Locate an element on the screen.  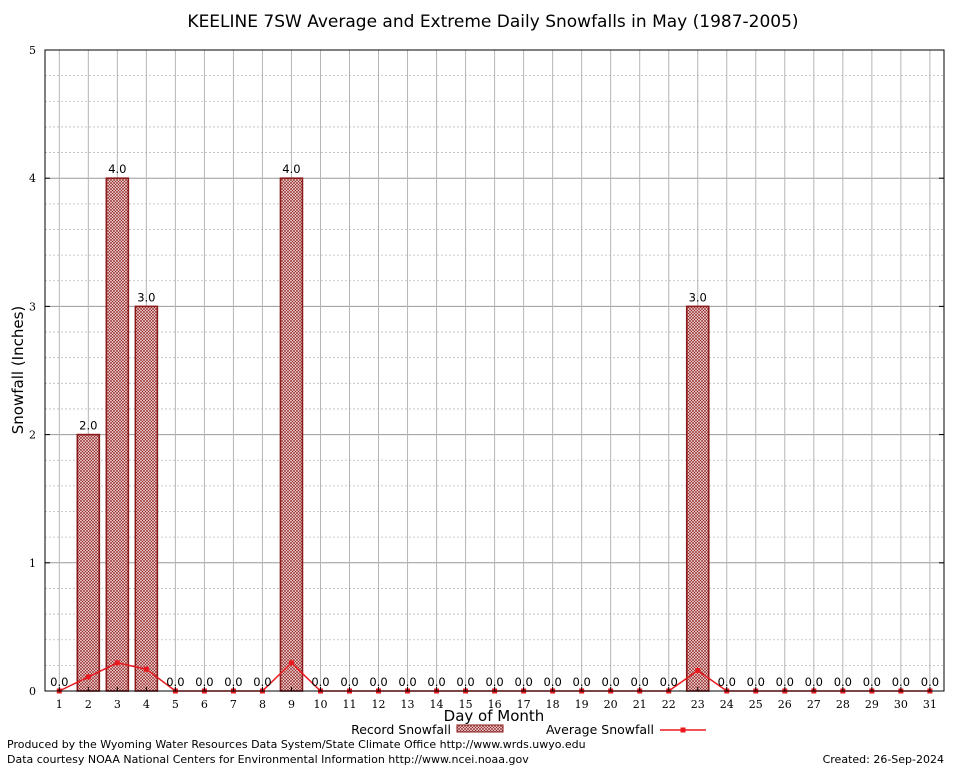
x-tick-label-5: 5 is located at coordinates (175, 704).